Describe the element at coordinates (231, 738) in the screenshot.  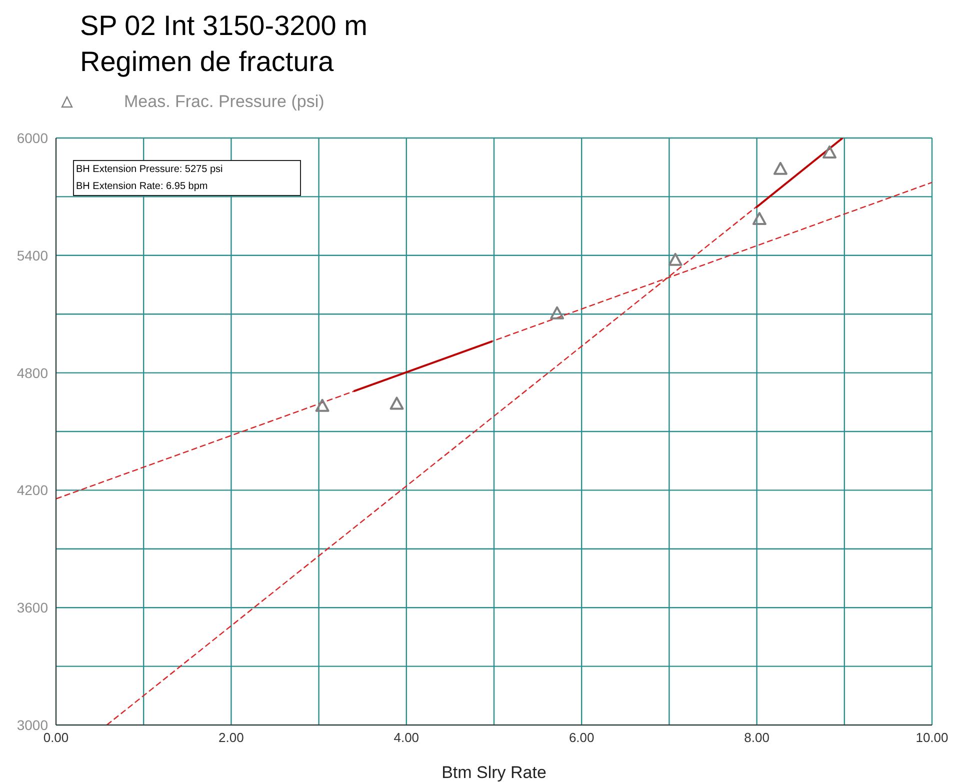
I see `x-tick-label: 2.00` at that location.